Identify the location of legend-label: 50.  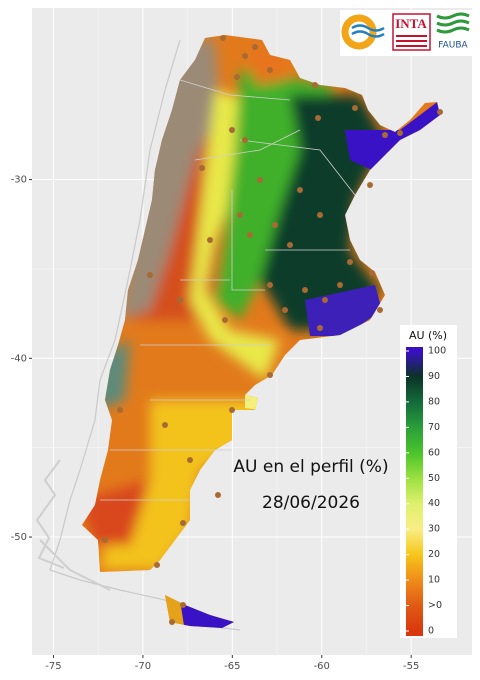
(434, 478).